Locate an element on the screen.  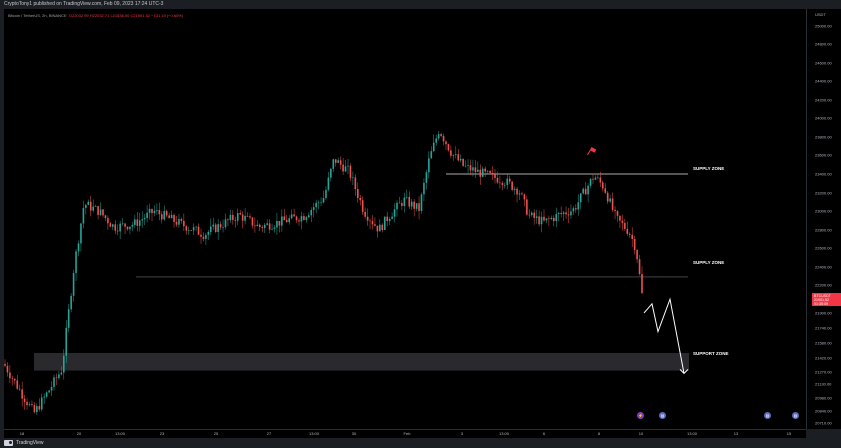
price-tick: 22600.00 is located at coordinates (823, 248).